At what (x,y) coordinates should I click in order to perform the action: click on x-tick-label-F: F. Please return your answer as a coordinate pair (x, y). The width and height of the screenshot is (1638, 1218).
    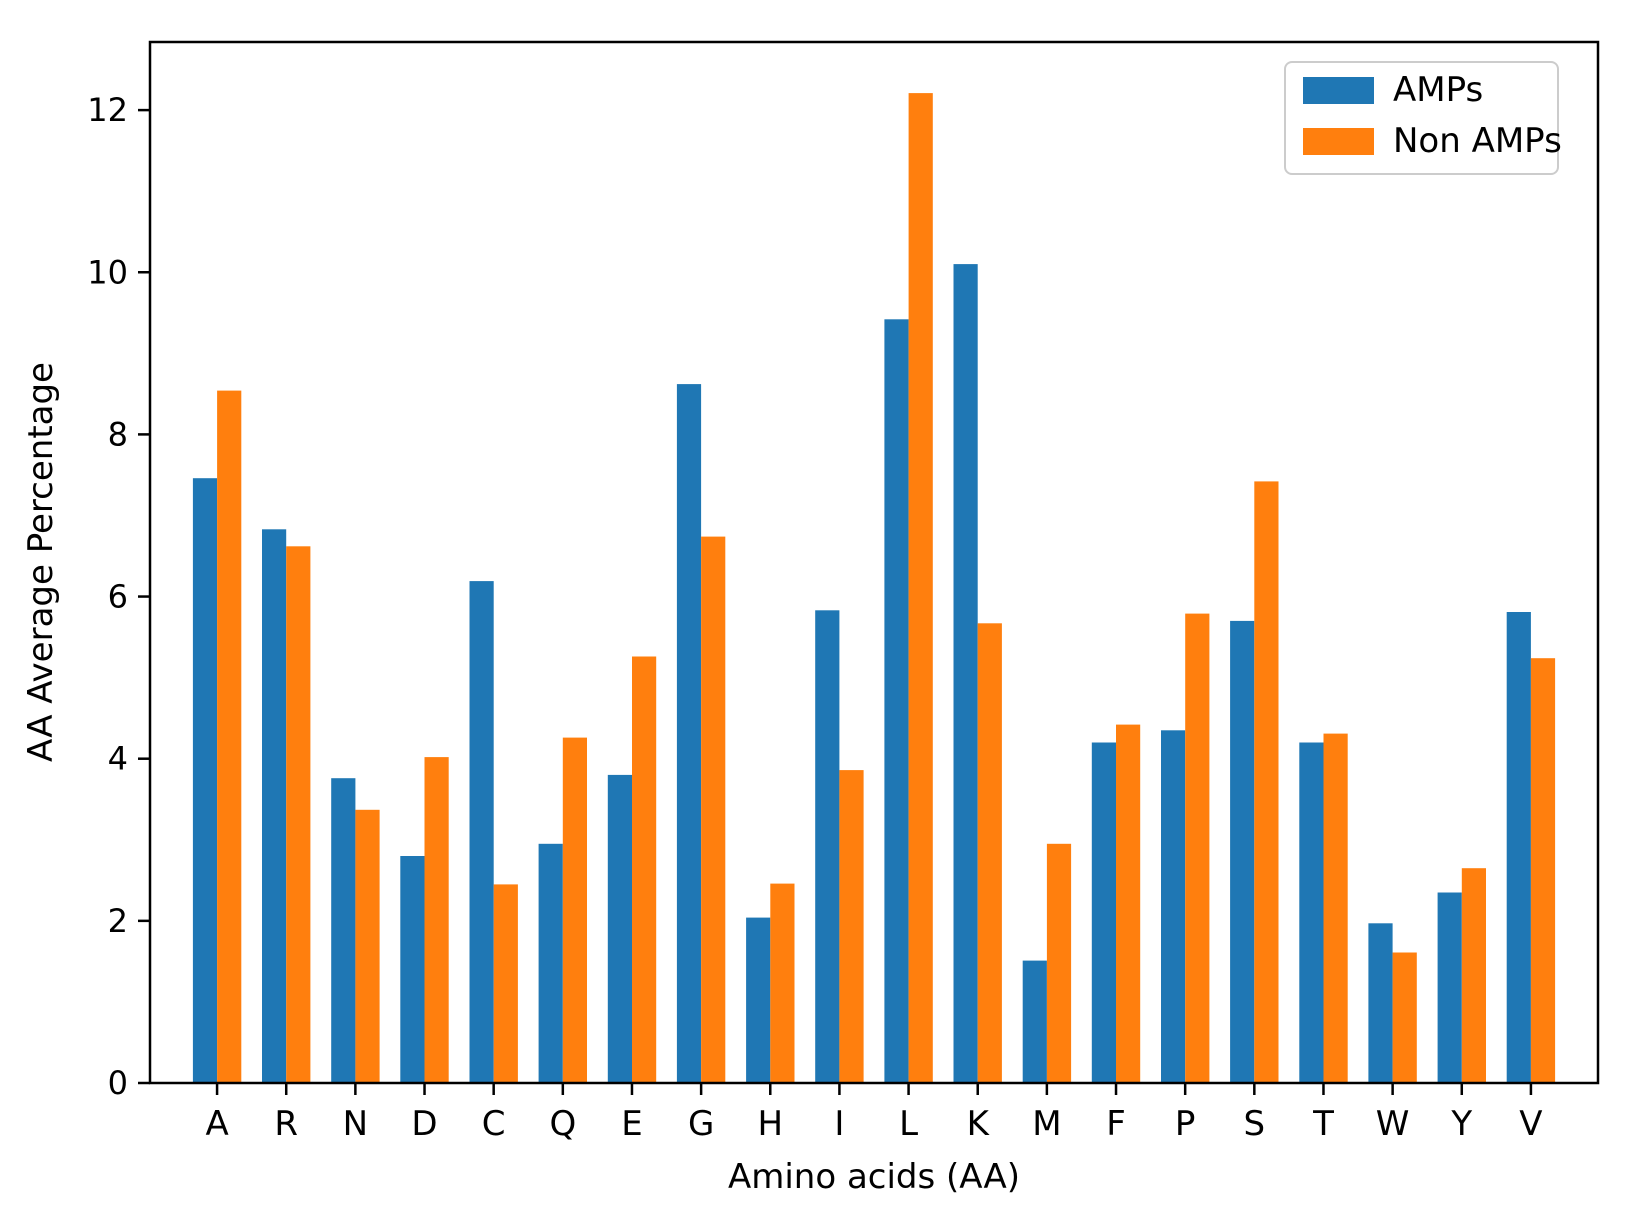
    Looking at the image, I should click on (1116, 1124).